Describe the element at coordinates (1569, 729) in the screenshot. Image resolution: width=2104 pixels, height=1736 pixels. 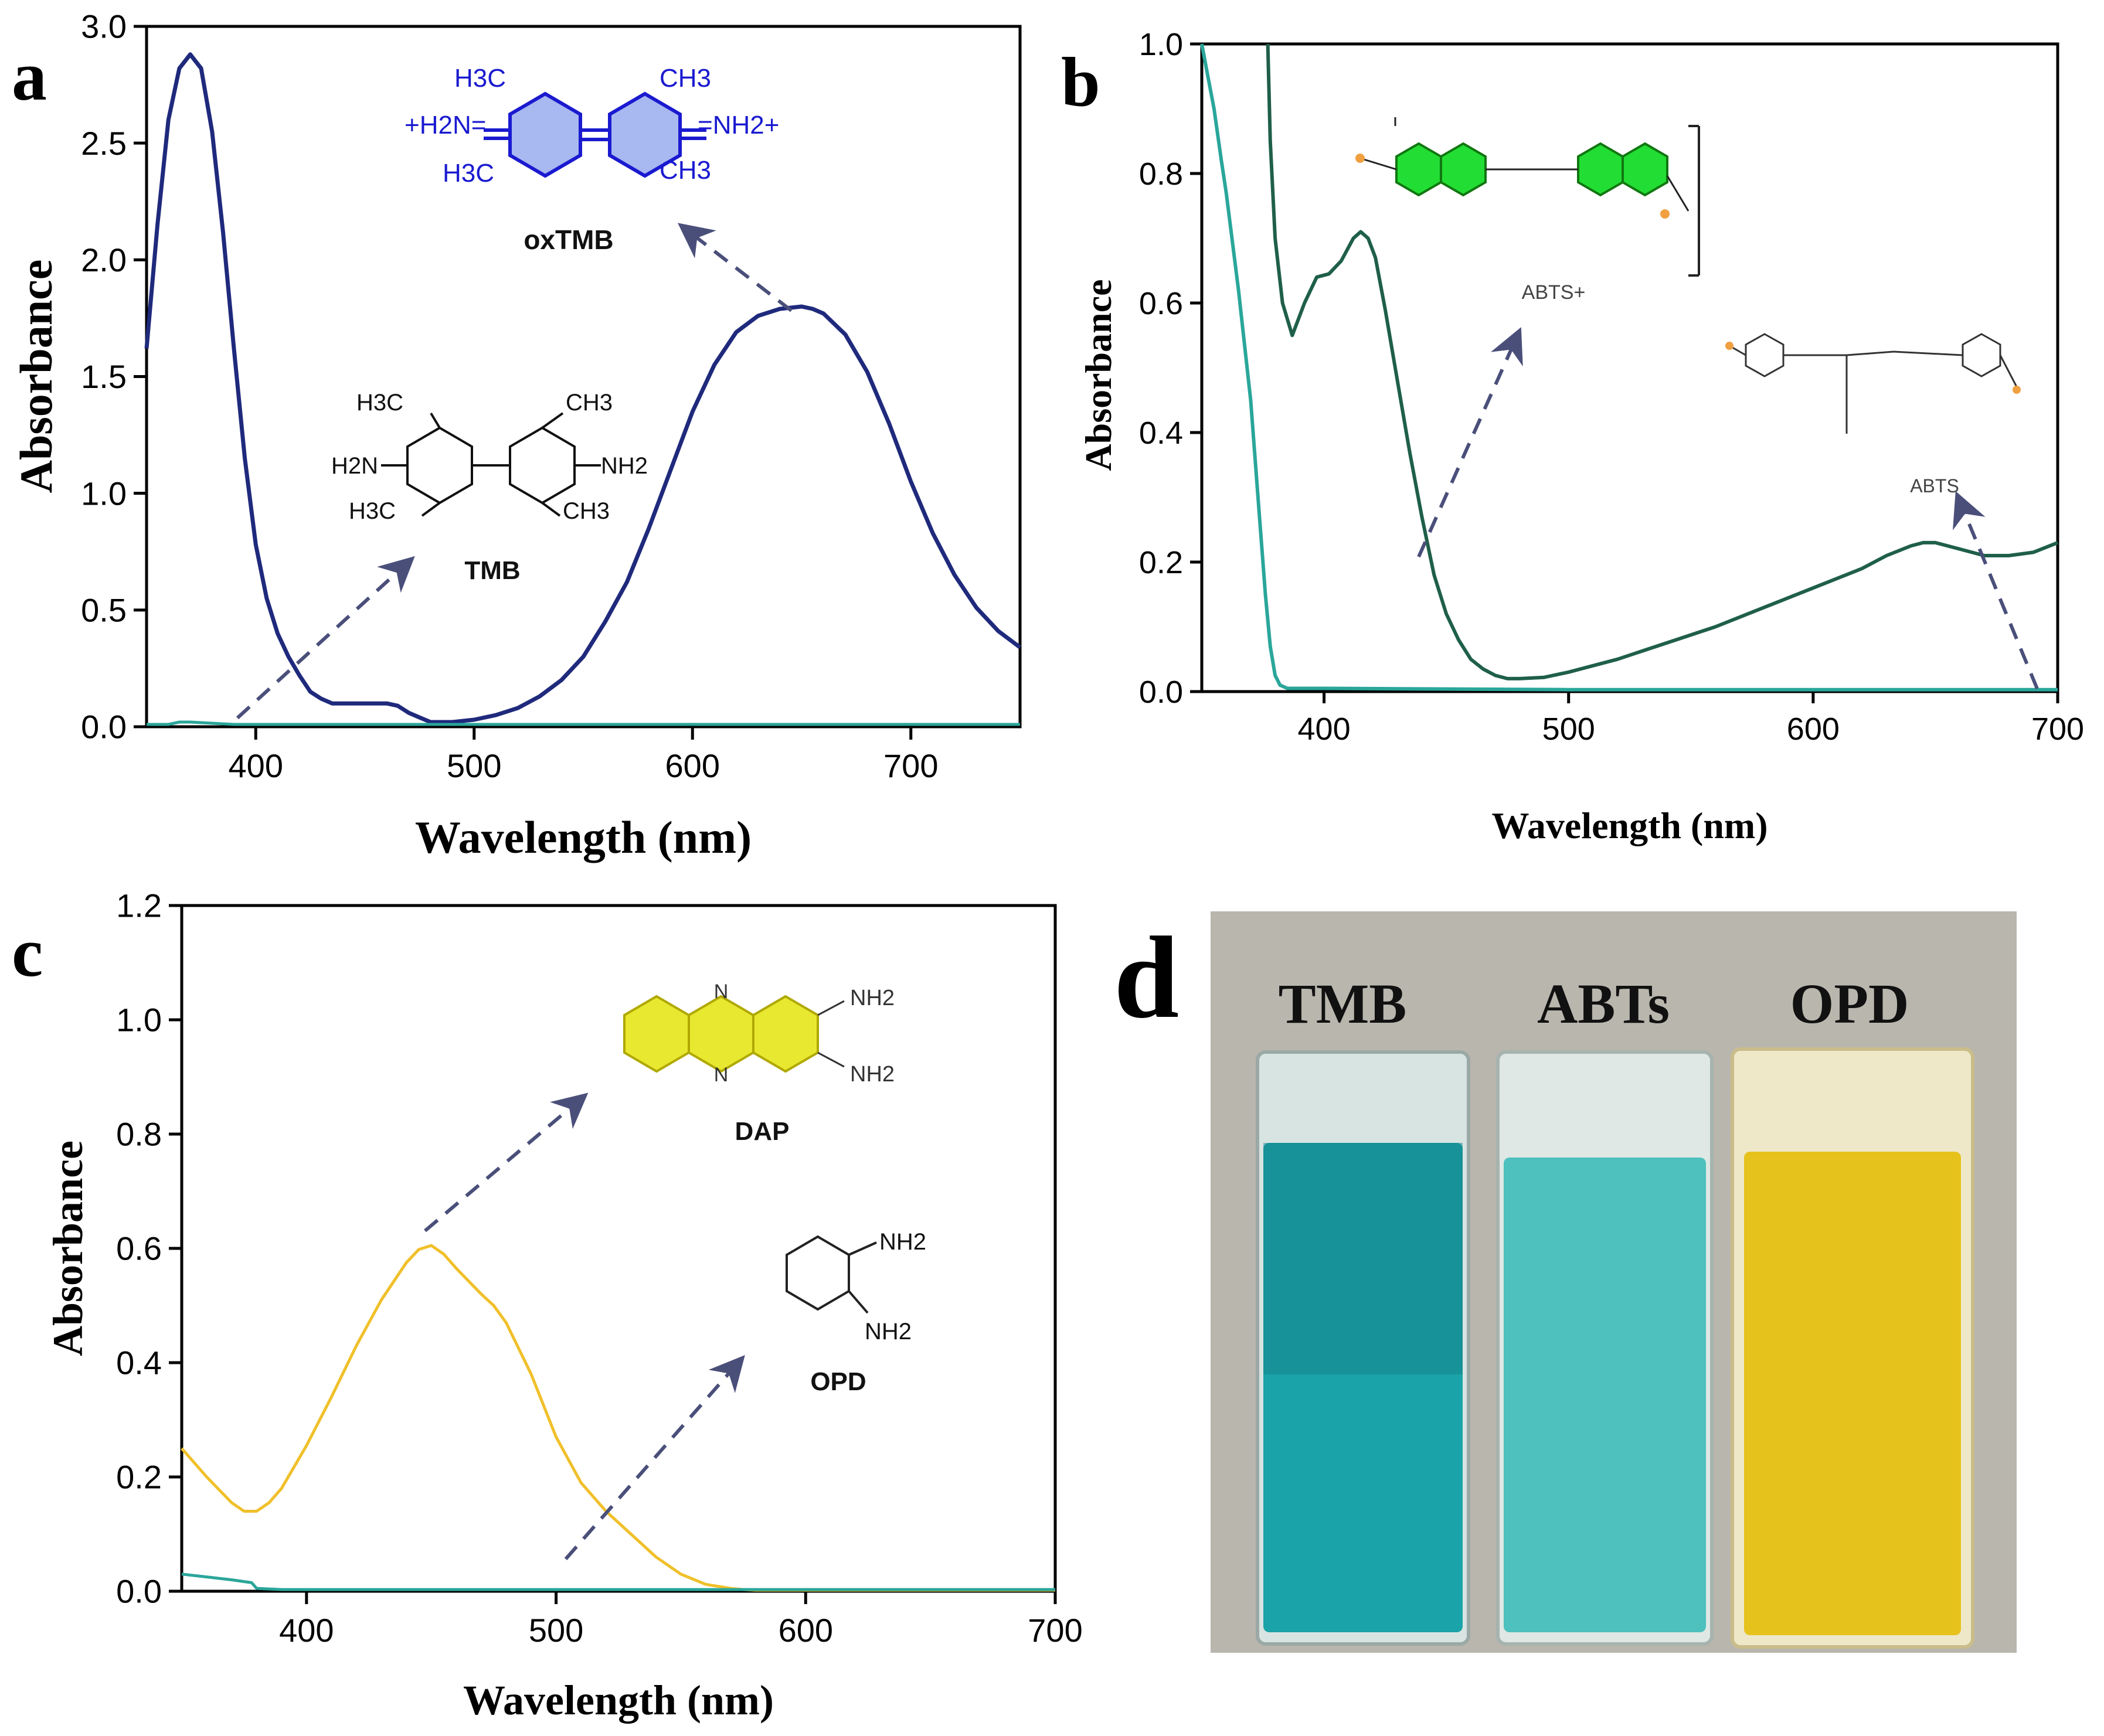
I see `x-tick-label-b-1: 500` at that location.